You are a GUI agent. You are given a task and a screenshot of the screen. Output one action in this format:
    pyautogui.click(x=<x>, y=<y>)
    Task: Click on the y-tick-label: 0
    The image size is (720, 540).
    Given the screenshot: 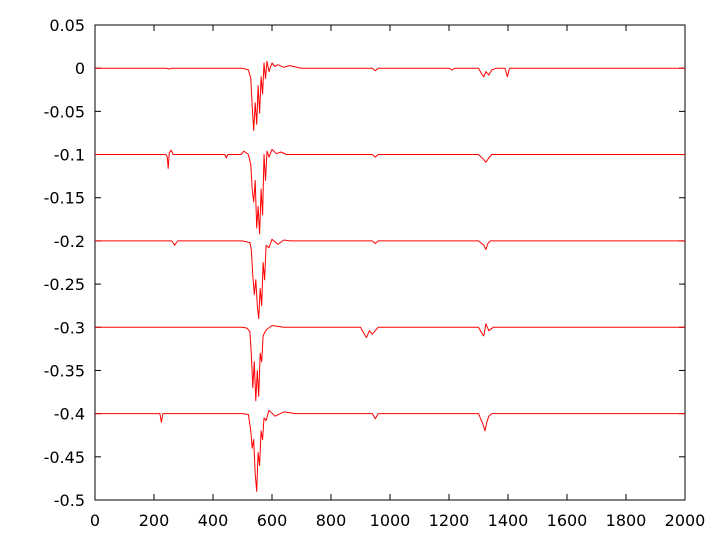 What is the action you would take?
    pyautogui.click(x=80, y=68)
    